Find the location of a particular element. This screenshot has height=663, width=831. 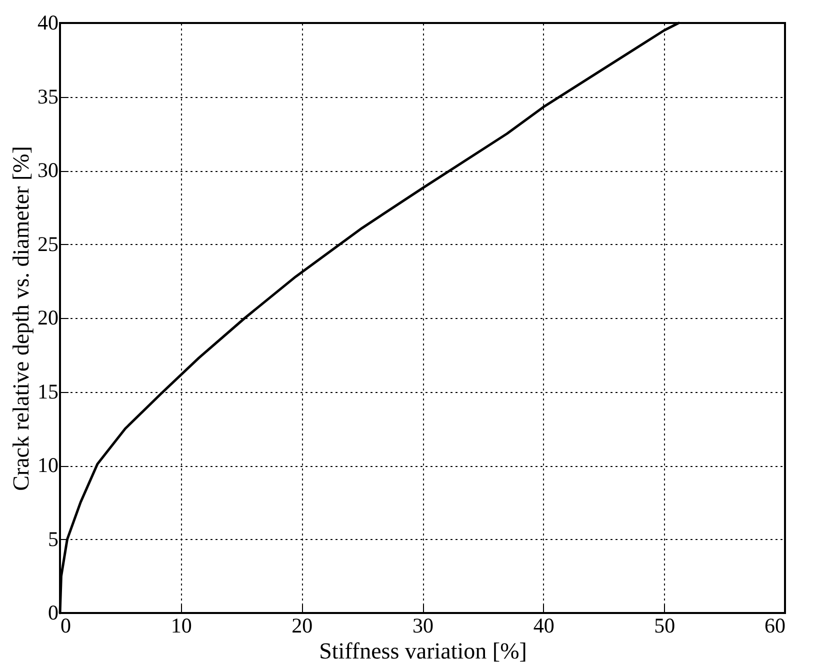

y-axis-title: Crack relative depth vs. diameter [%] is located at coordinates (21, 318).